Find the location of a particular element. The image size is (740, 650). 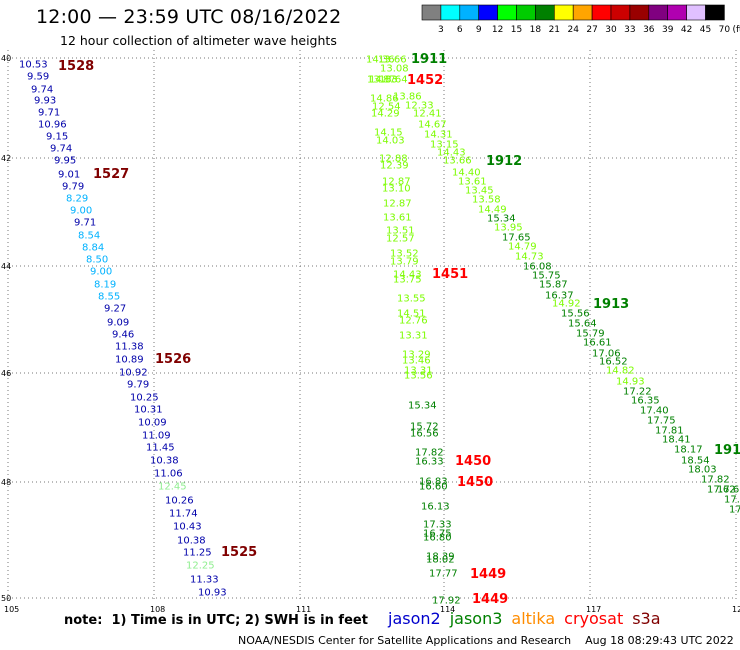

wave-height-value: 15.87 is located at coordinates (553, 285).